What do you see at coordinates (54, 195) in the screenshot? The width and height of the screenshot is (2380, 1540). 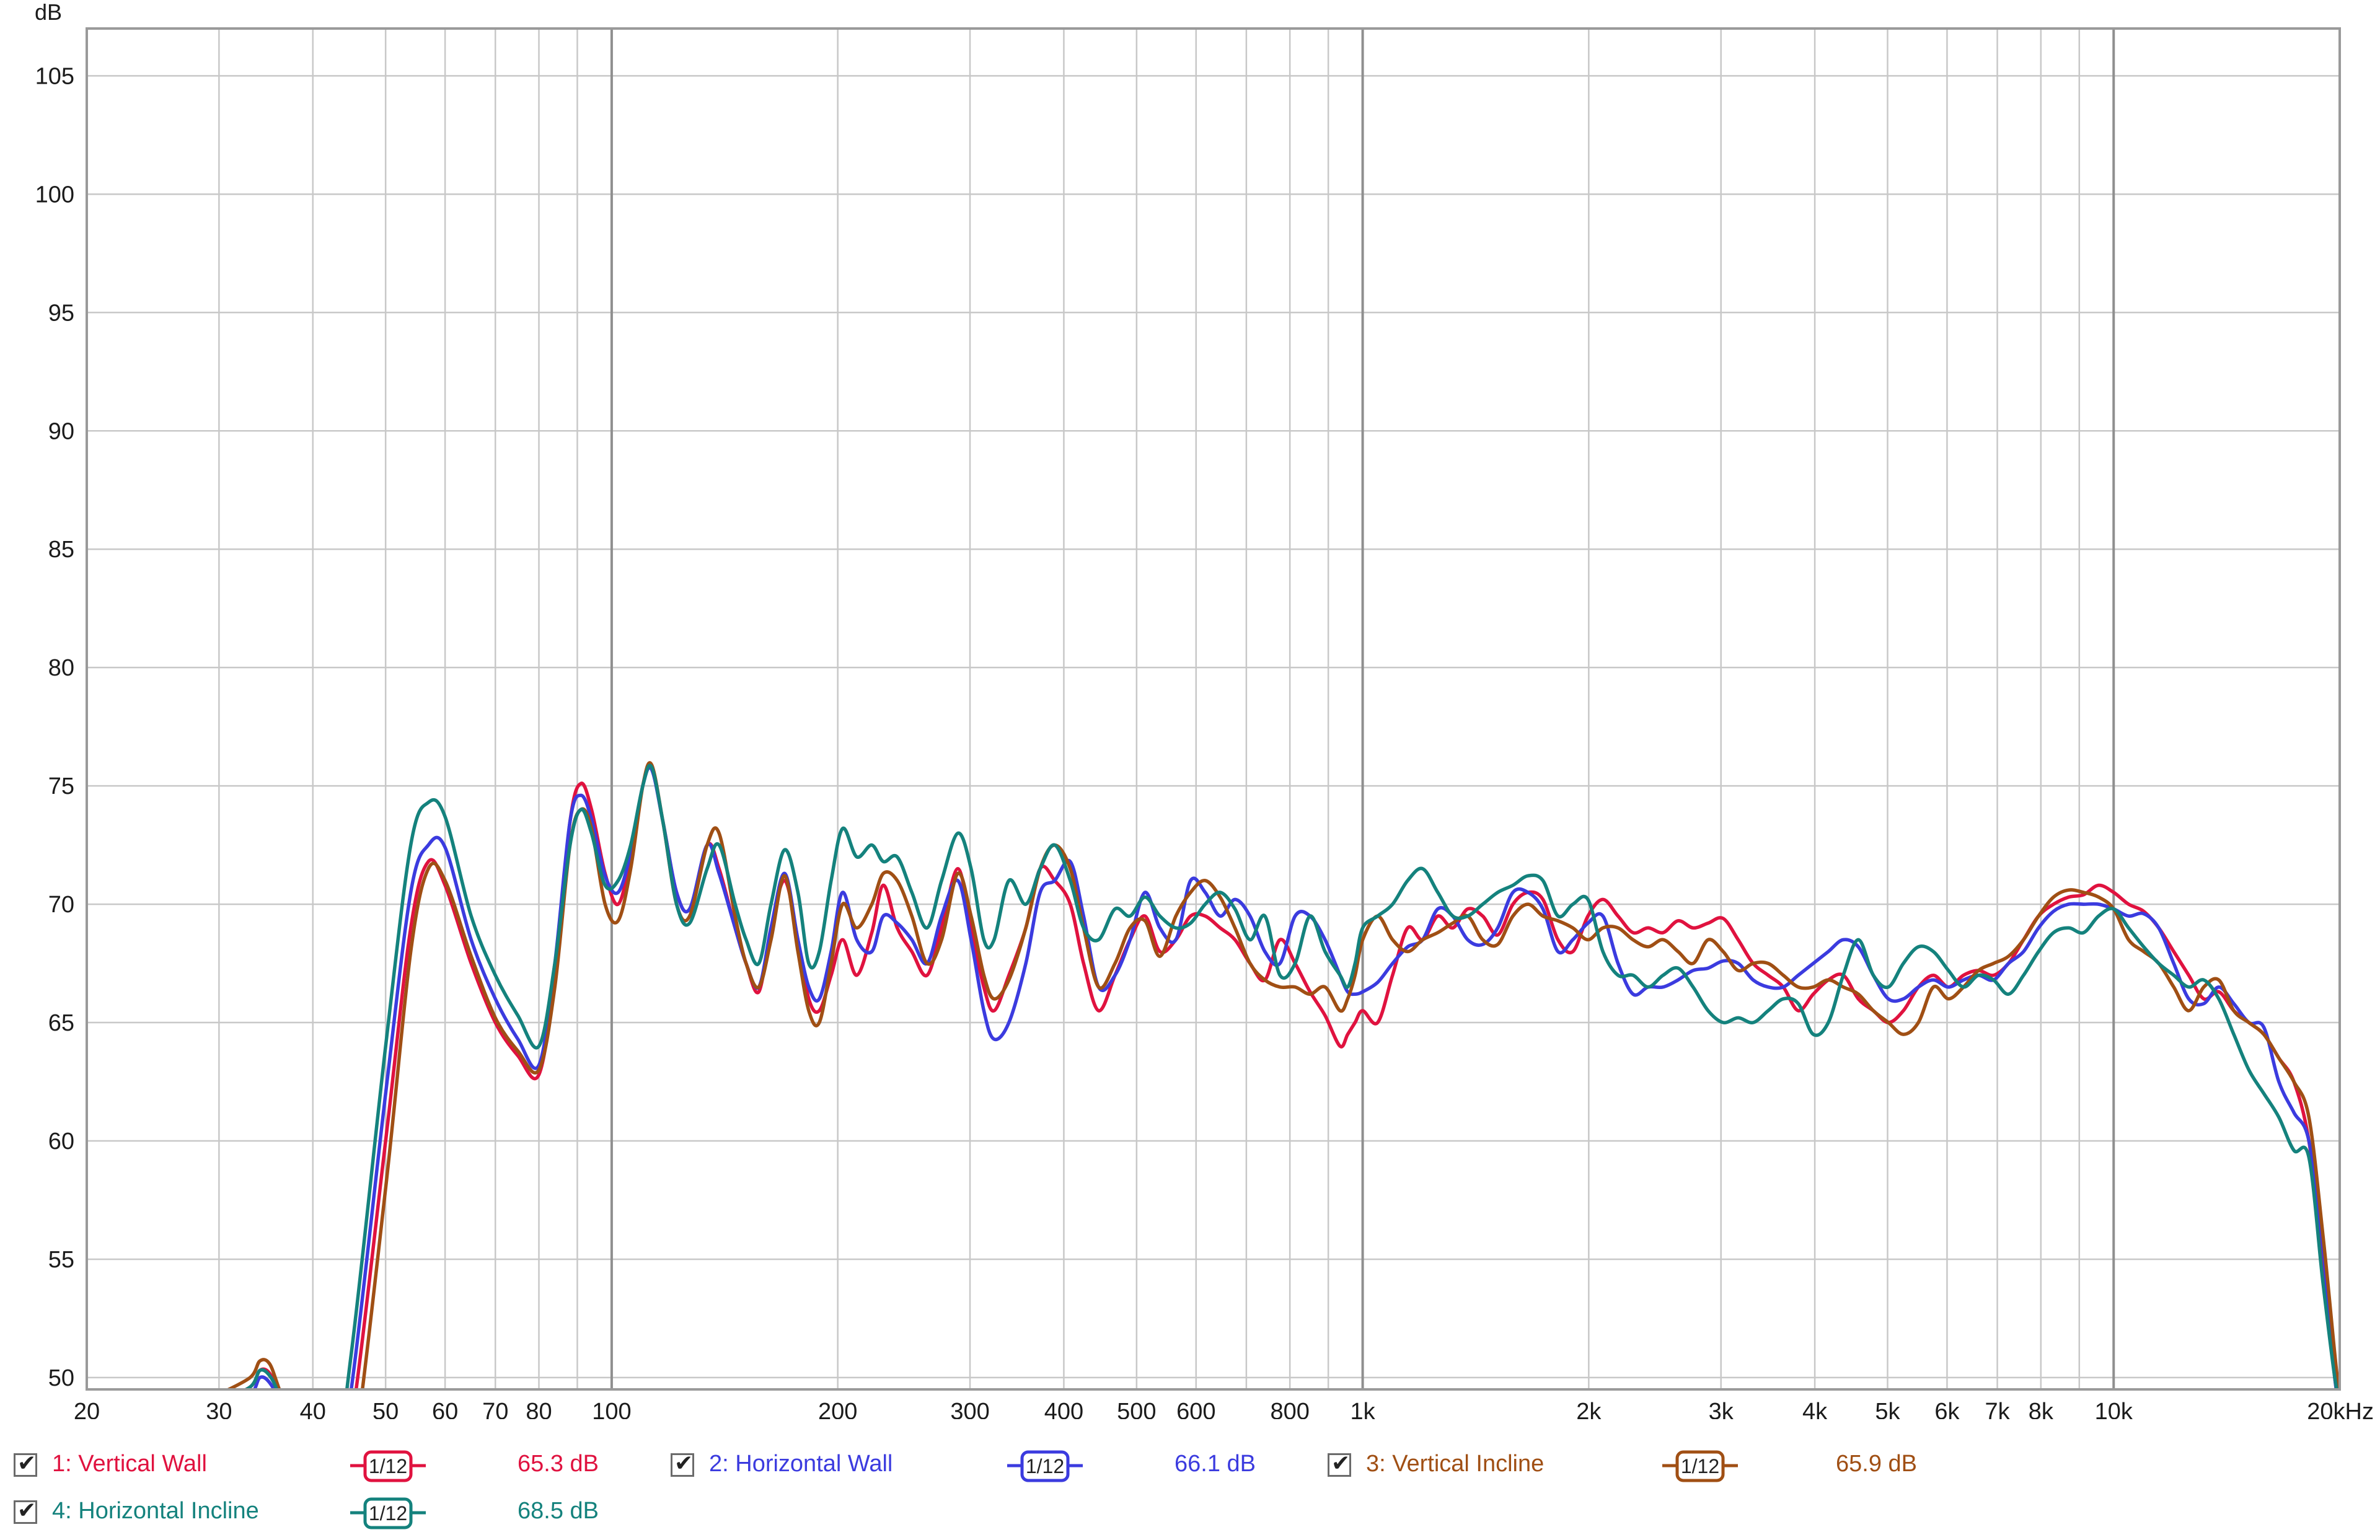 I see `y-tick-label: 100` at bounding box center [54, 195].